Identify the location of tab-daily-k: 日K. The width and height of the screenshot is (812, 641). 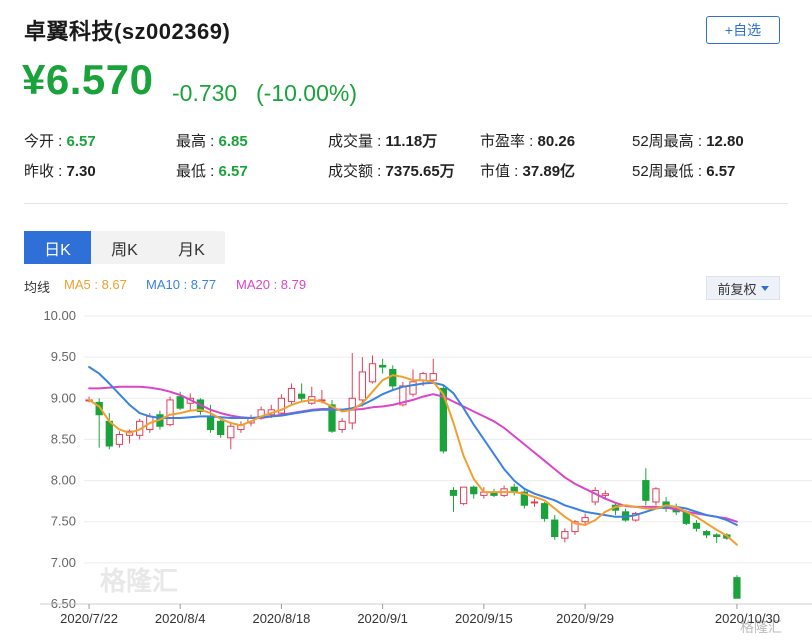
(57, 247).